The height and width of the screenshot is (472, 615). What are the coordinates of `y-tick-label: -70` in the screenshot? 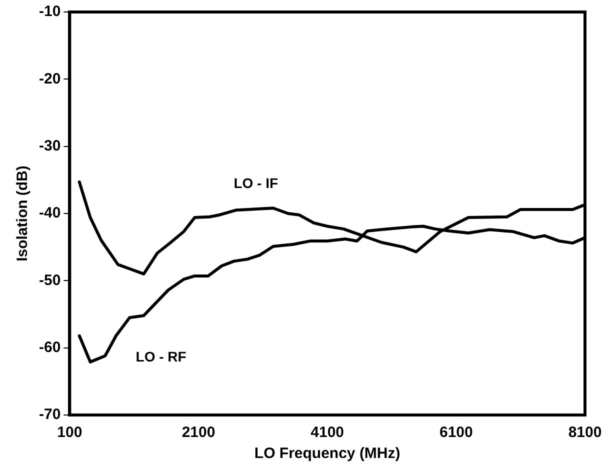 It's located at (49, 415).